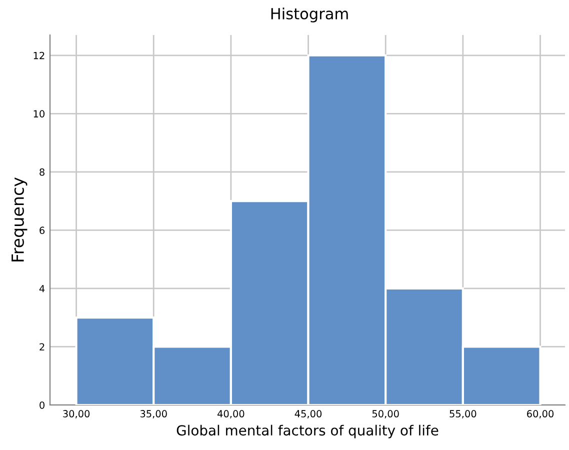 This screenshot has height=450, width=569. Describe the element at coordinates (463, 414) in the screenshot. I see `x-tick-label: 55,00` at that location.